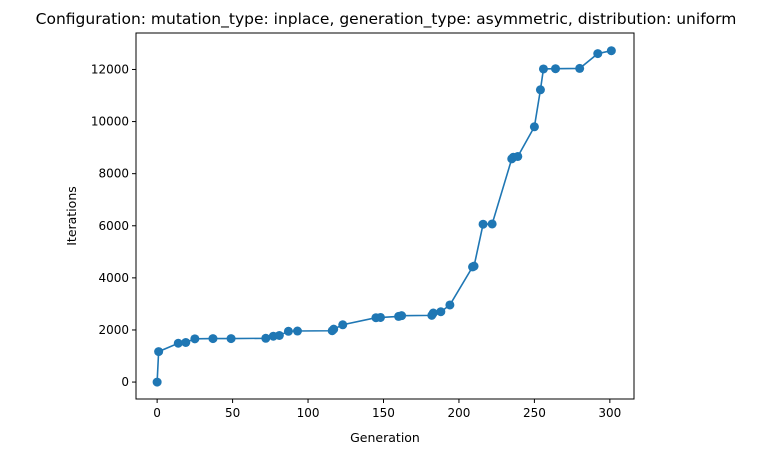 The image size is (771, 455). I want to click on x-tick-label: 300, so click(609, 413).